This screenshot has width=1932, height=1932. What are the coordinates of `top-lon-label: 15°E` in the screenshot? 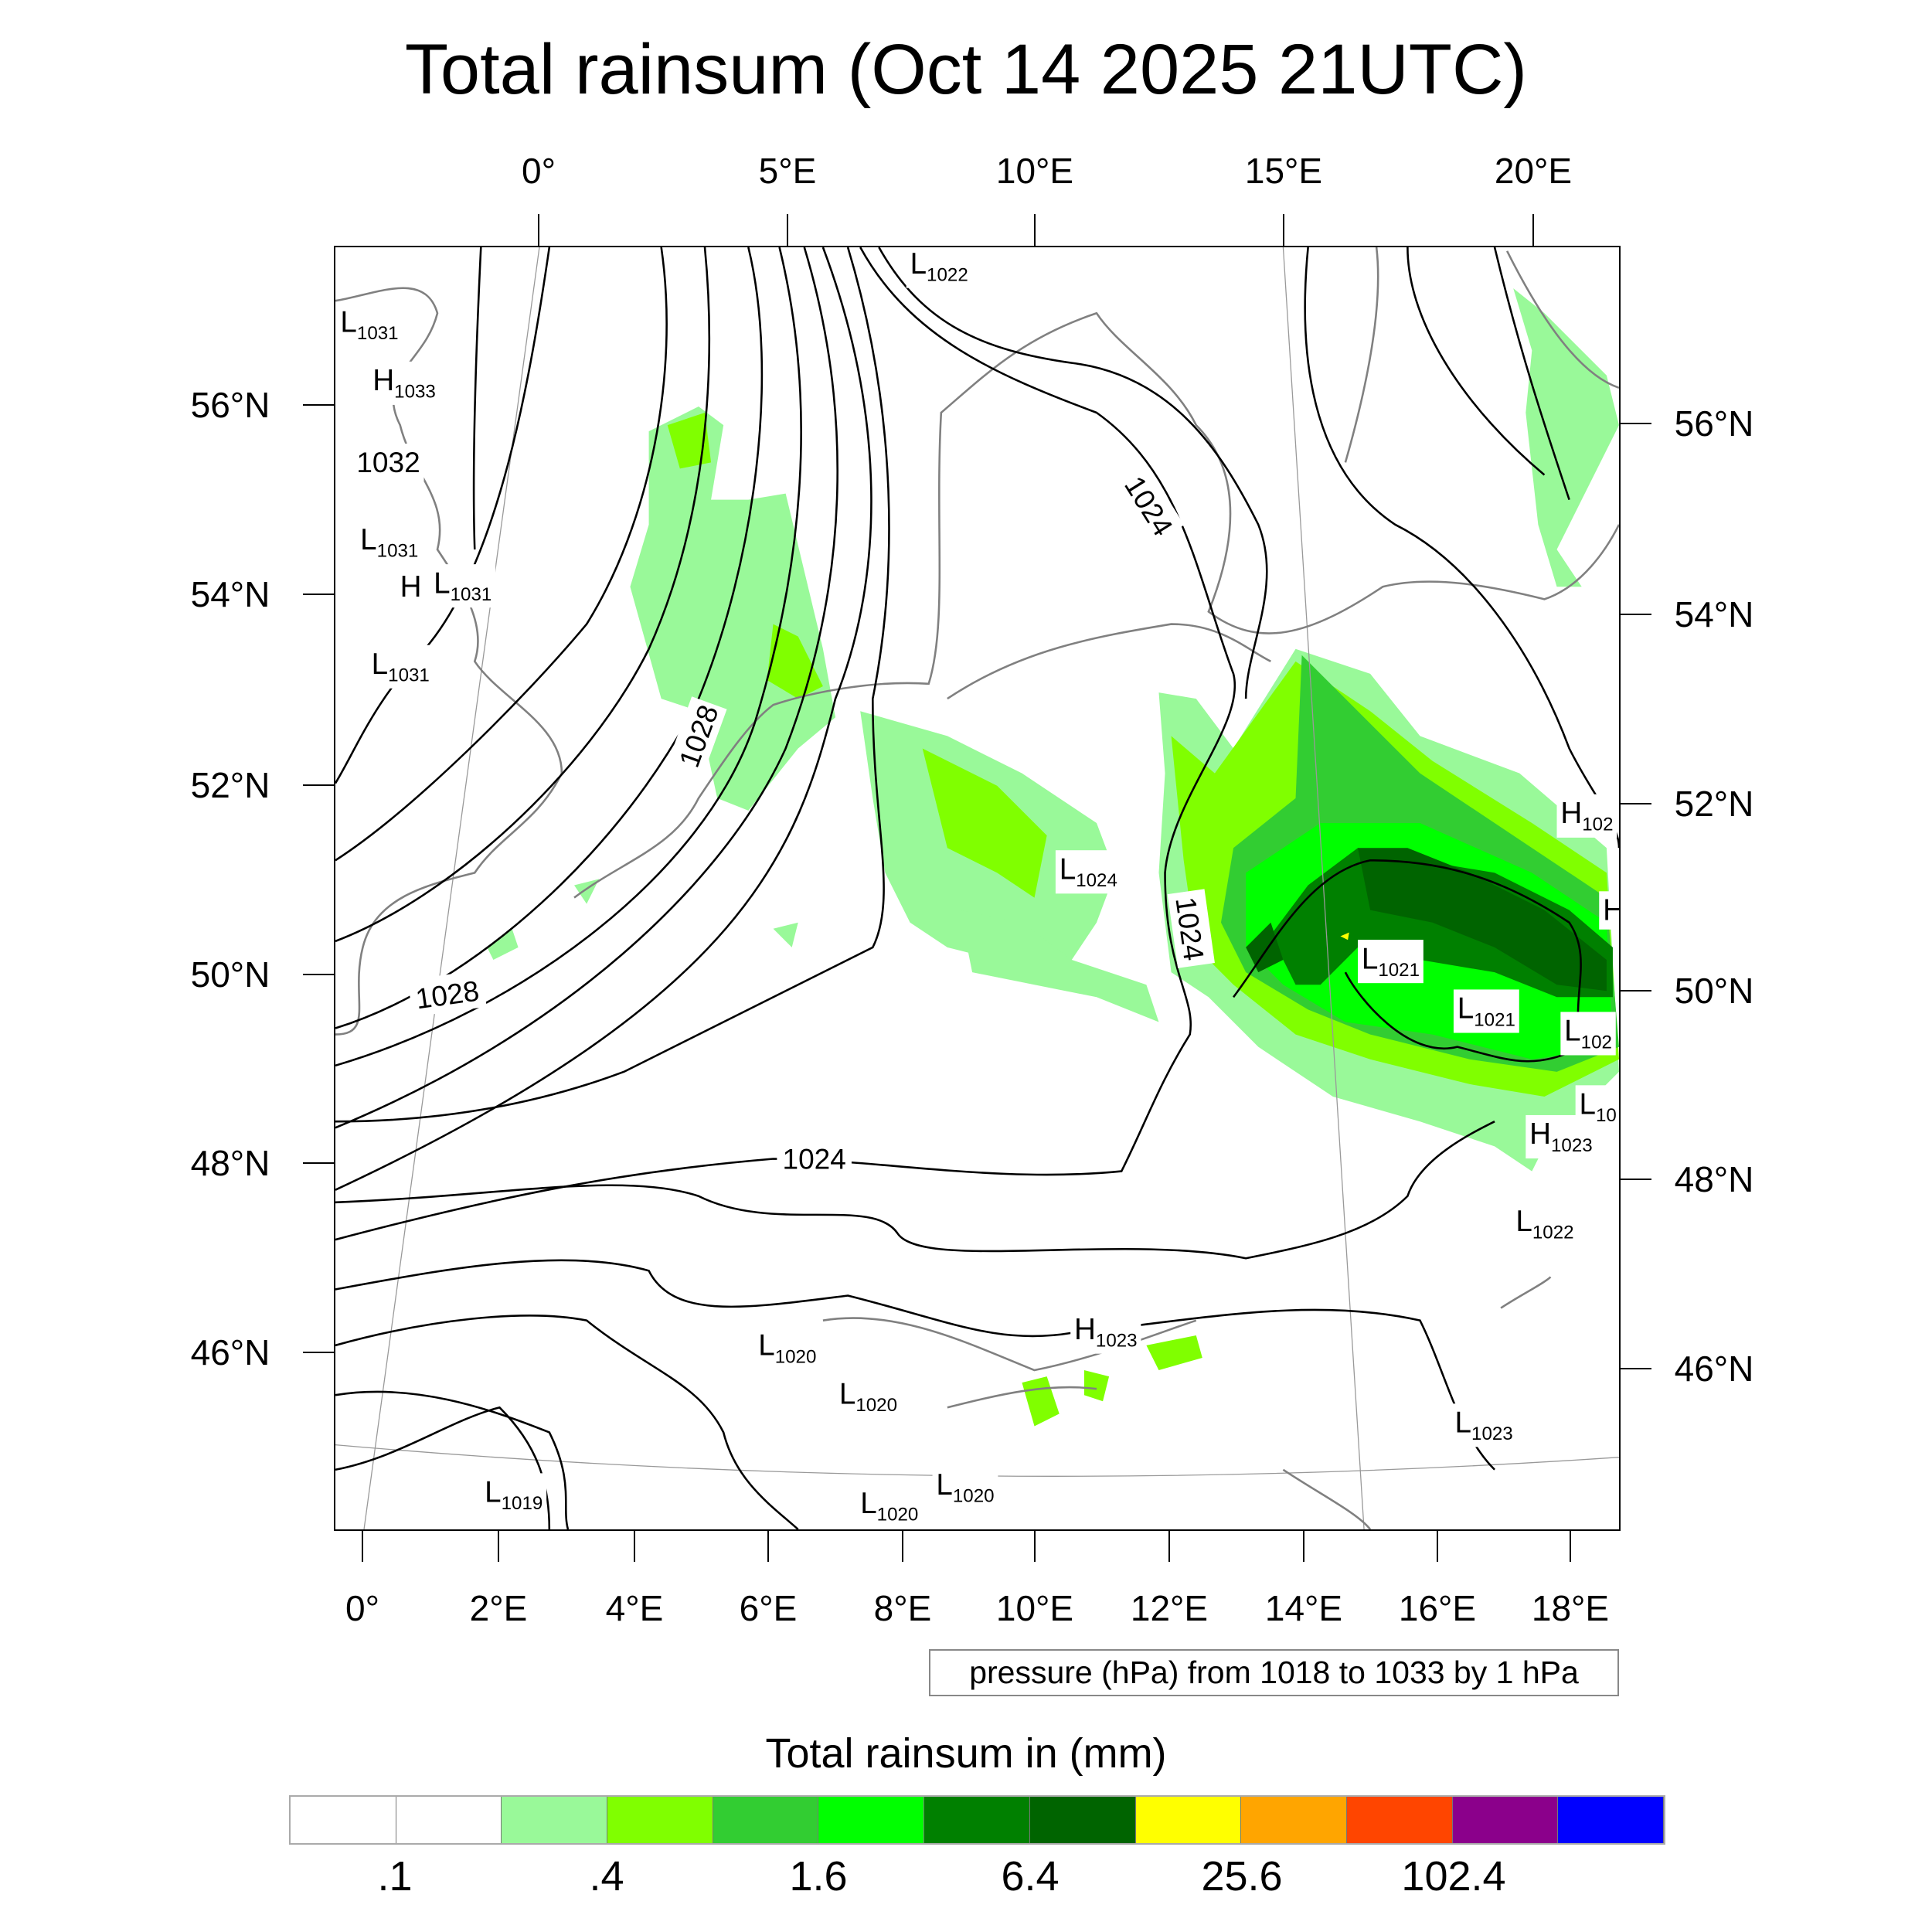 It's located at (1284, 171).